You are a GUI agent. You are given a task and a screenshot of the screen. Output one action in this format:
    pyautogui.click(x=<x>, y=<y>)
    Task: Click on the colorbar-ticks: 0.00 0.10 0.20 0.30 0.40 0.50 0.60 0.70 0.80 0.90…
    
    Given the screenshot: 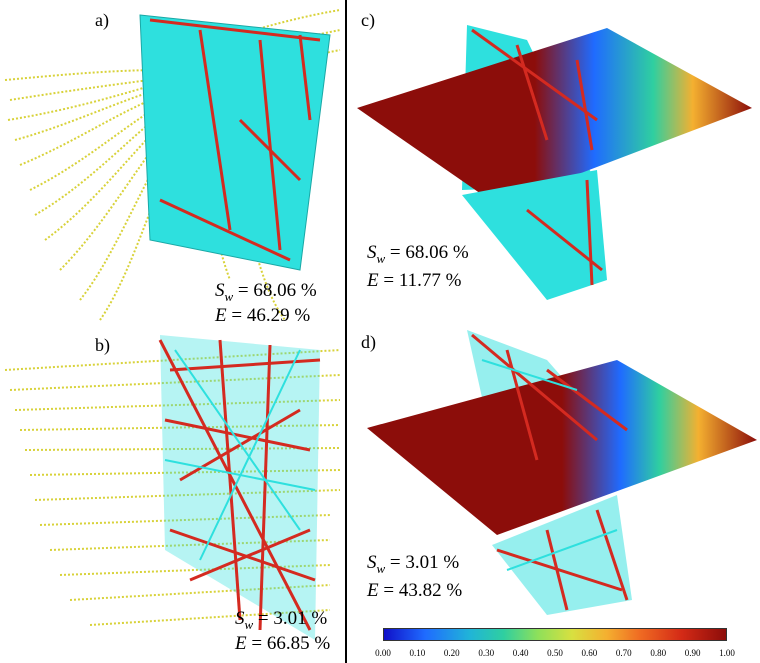 What is the action you would take?
    pyautogui.click(x=555, y=654)
    